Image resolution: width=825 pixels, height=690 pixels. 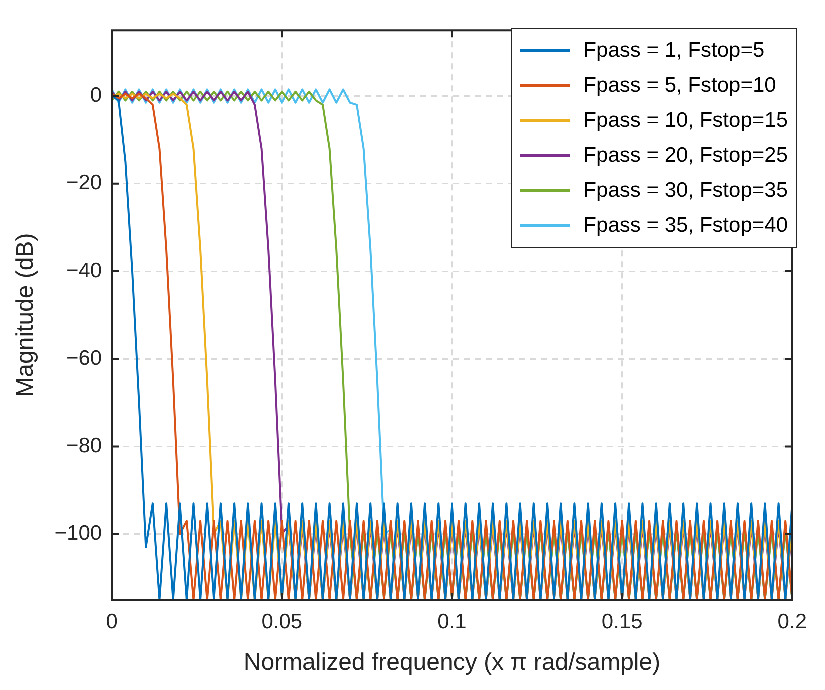 What do you see at coordinates (674, 50) in the screenshot?
I see `legend-label: Fpass = 1, Fstop=5` at bounding box center [674, 50].